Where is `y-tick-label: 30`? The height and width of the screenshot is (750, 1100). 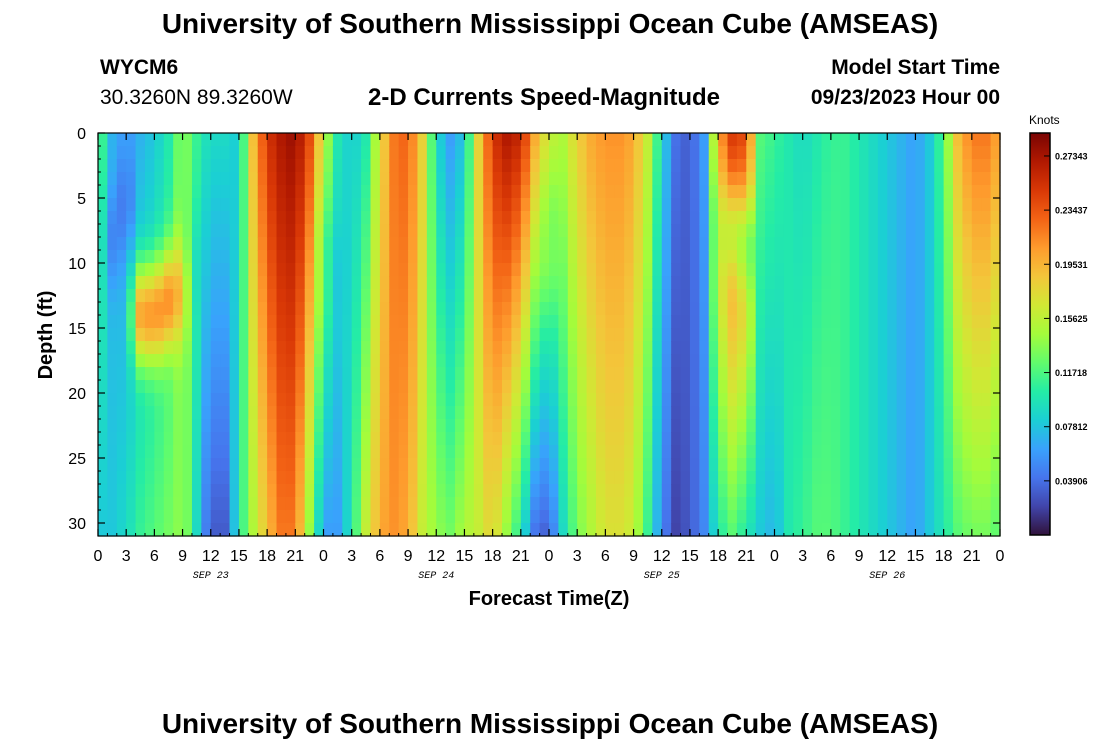
y-tick-label: 30 is located at coordinates (77, 524).